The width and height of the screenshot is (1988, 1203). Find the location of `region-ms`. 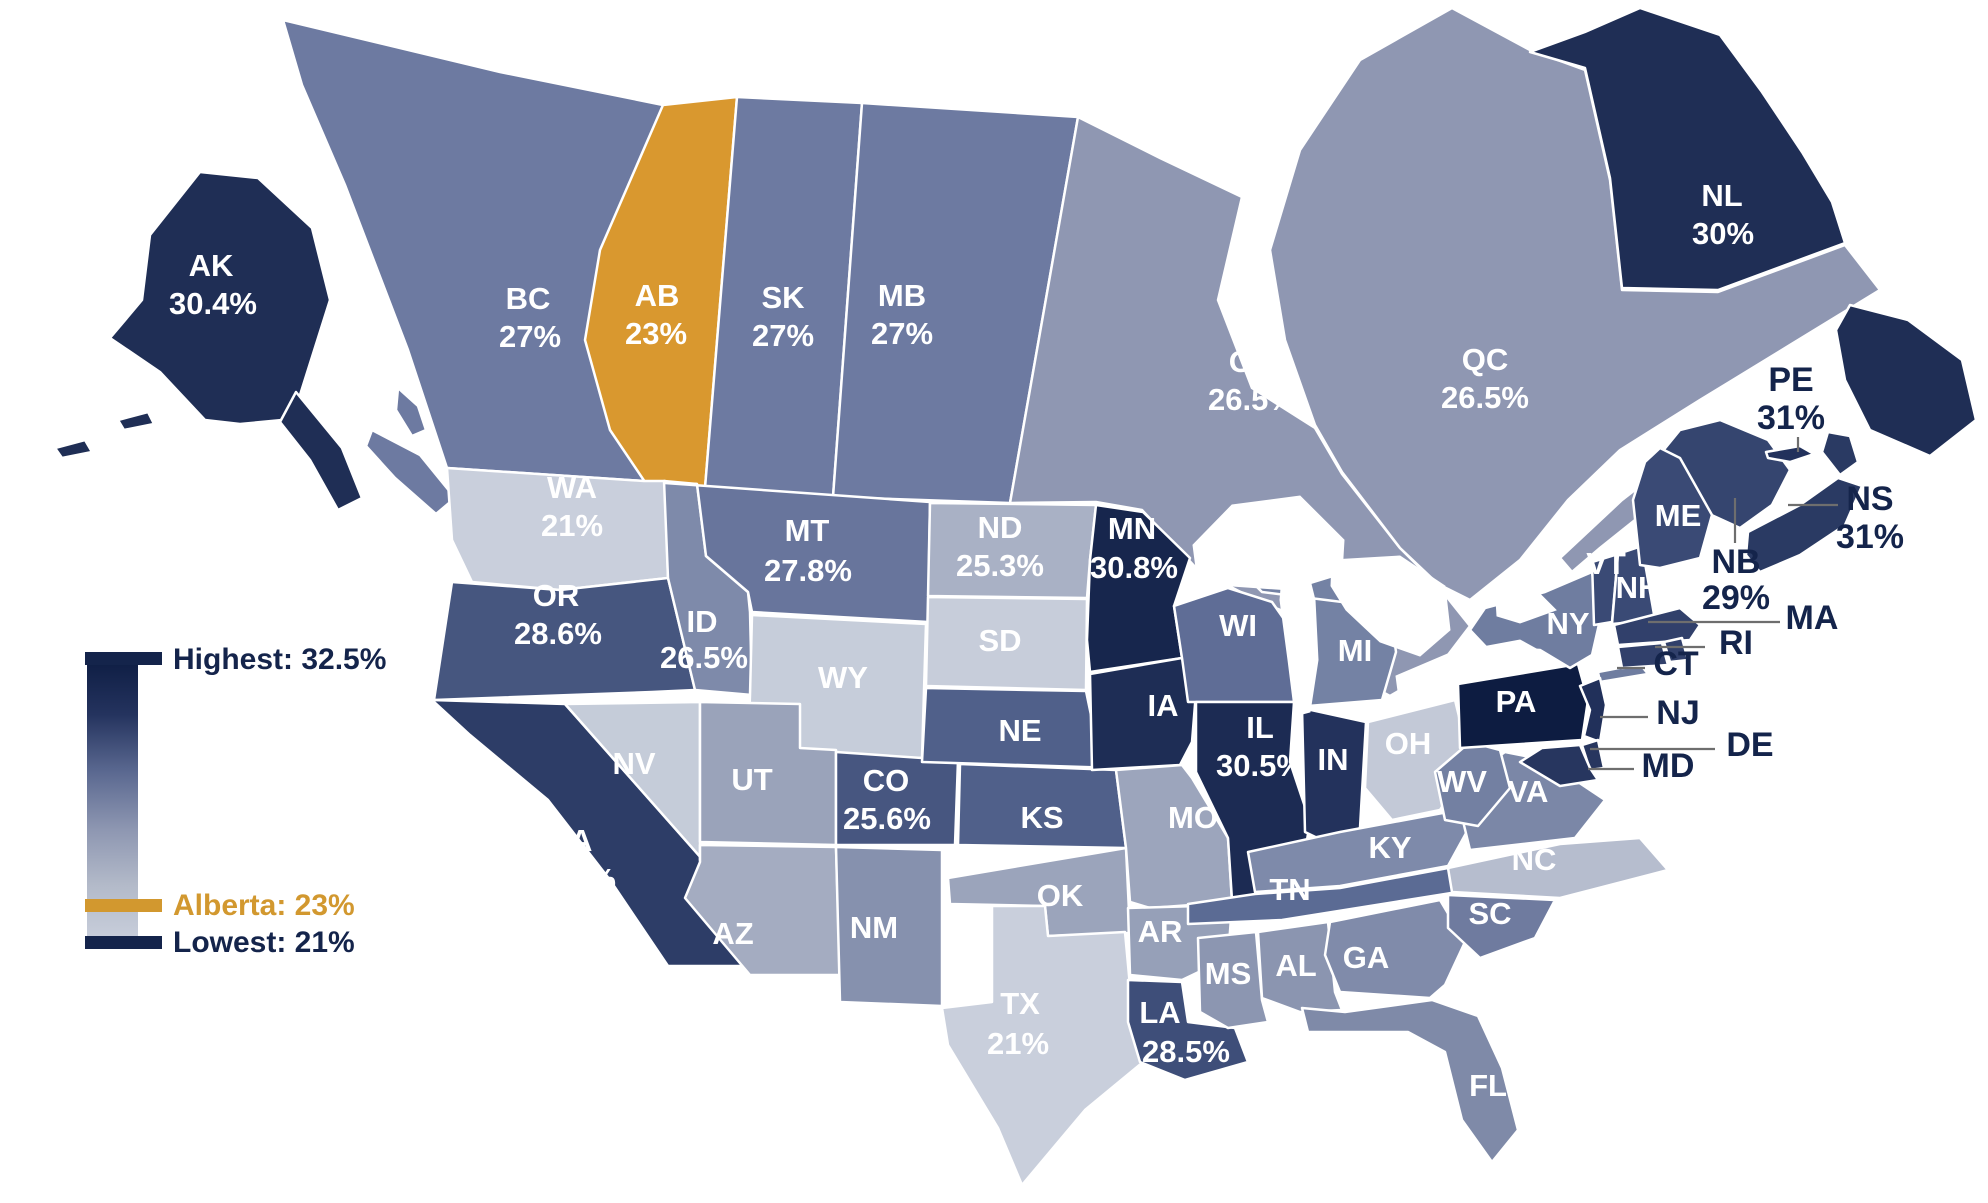

region-ms is located at coordinates (1233, 980).